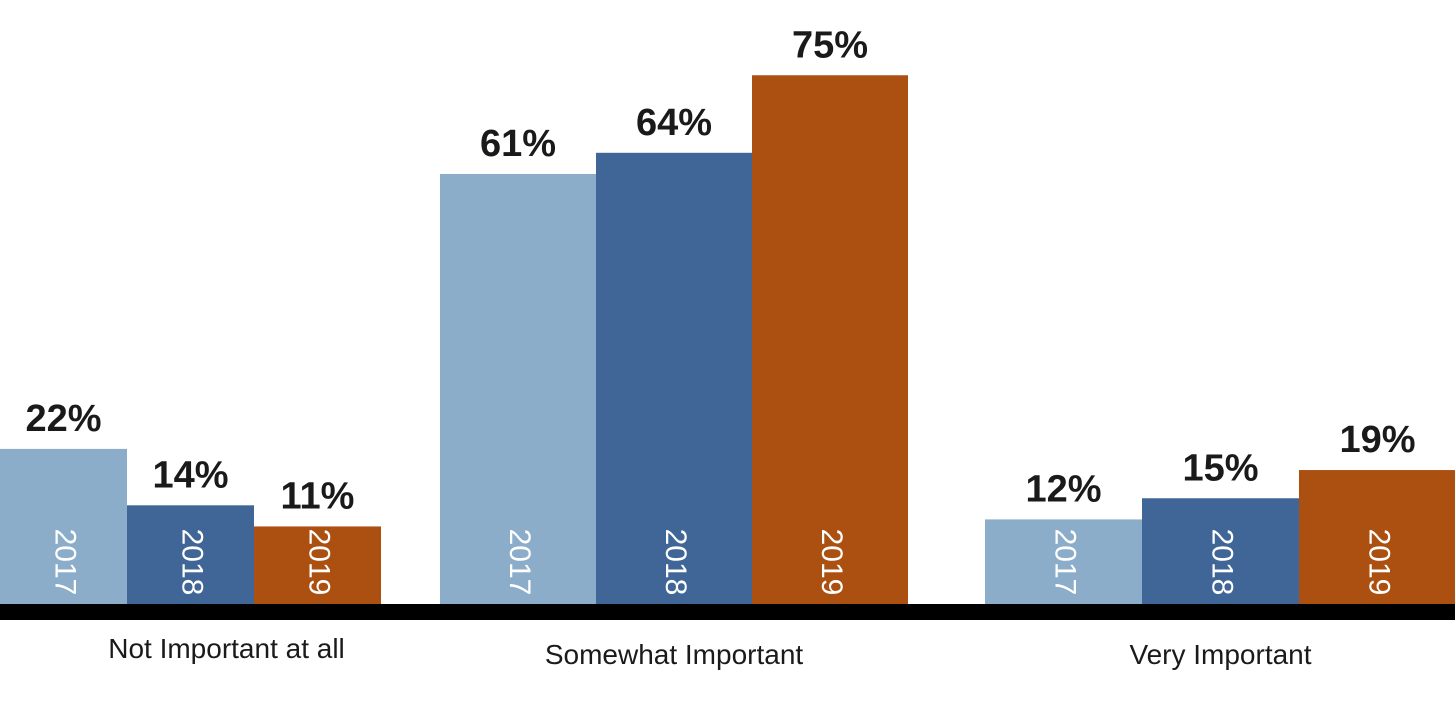 The width and height of the screenshot is (1455, 725). Describe the element at coordinates (63, 419) in the screenshot. I see `data-label: 22%` at that location.